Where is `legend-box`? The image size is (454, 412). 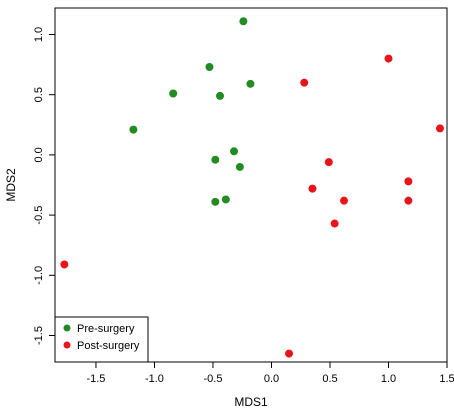 legend-box is located at coordinates (101, 339).